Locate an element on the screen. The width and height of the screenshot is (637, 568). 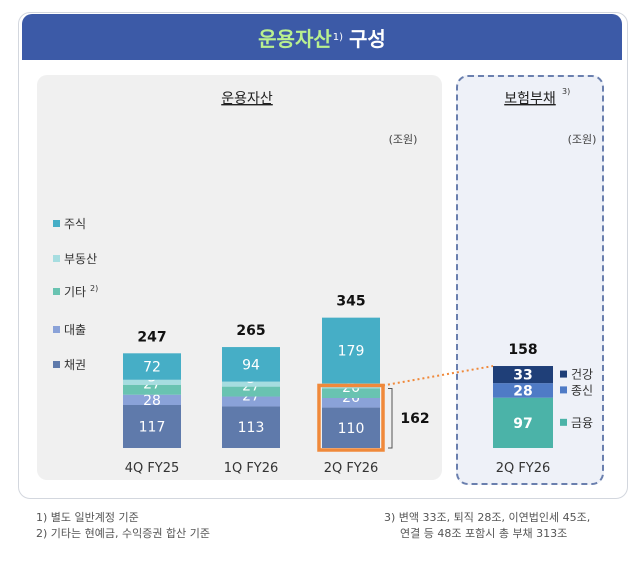
label-loan-0: 28 is located at coordinates (152, 401).